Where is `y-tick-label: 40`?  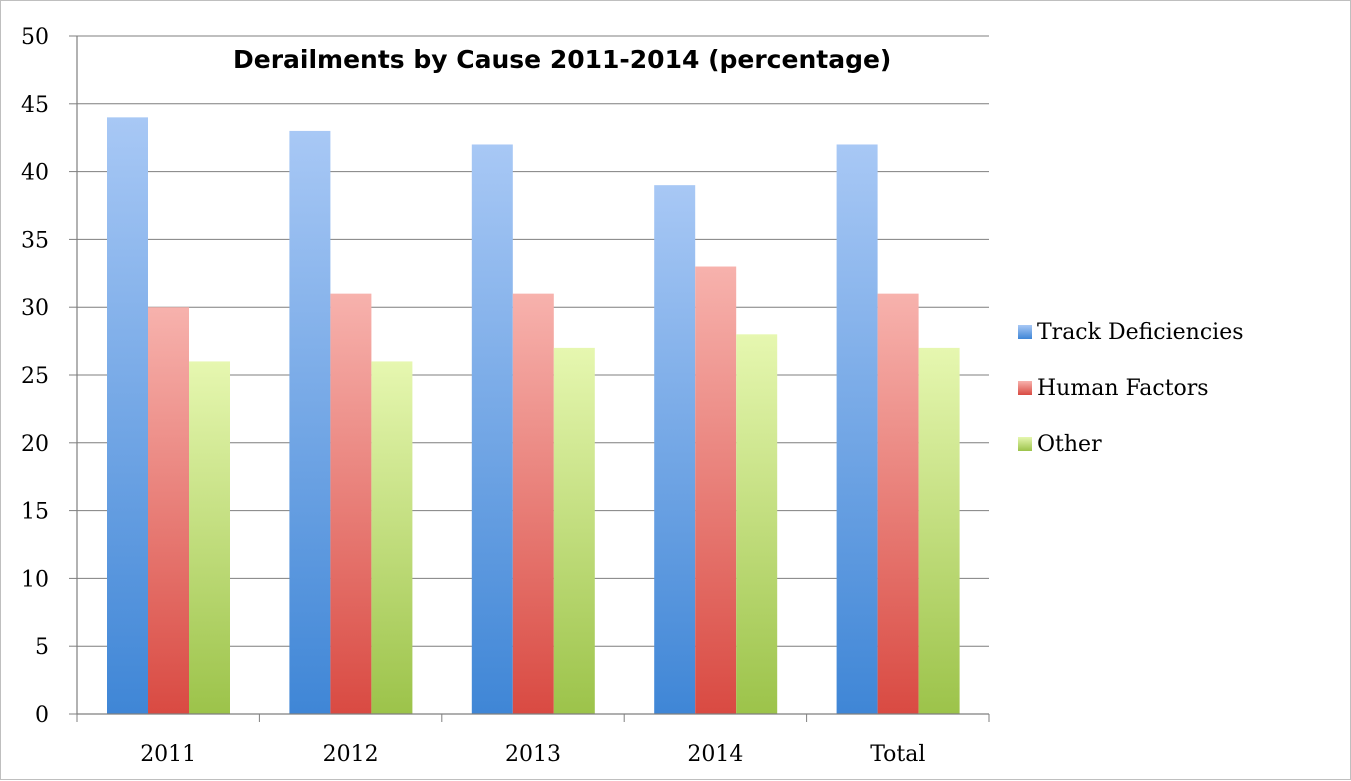 y-tick-label: 40 is located at coordinates (35, 173).